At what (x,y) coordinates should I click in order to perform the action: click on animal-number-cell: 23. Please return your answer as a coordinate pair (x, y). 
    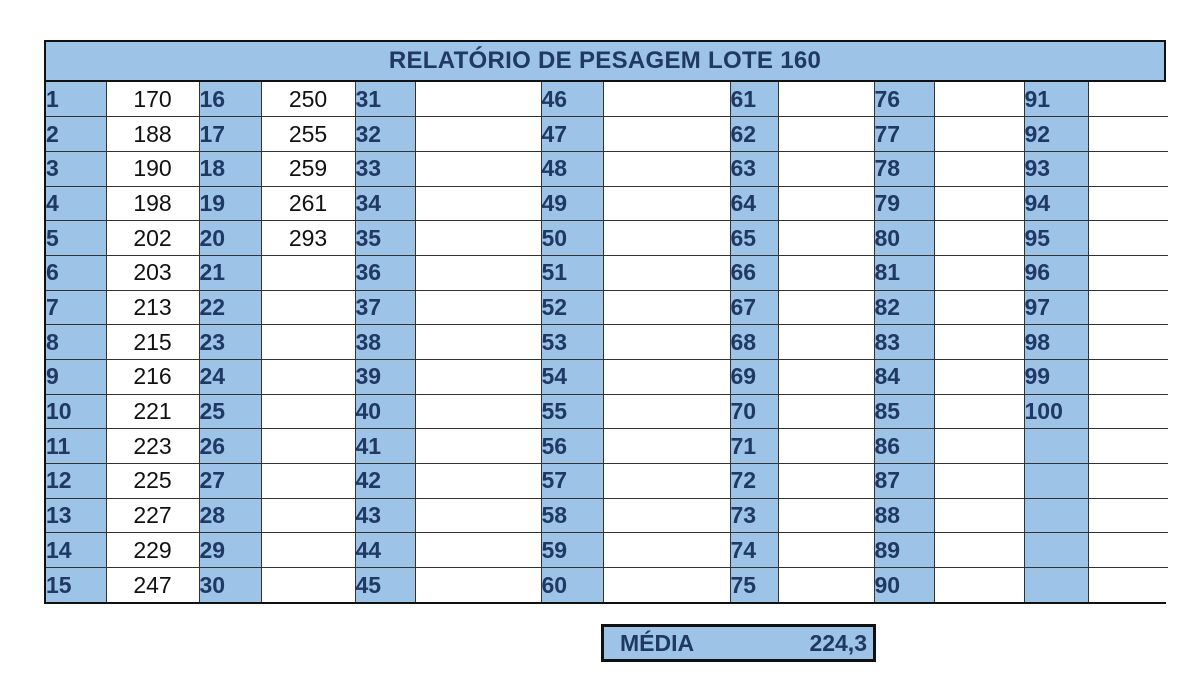
    Looking at the image, I should click on (230, 342).